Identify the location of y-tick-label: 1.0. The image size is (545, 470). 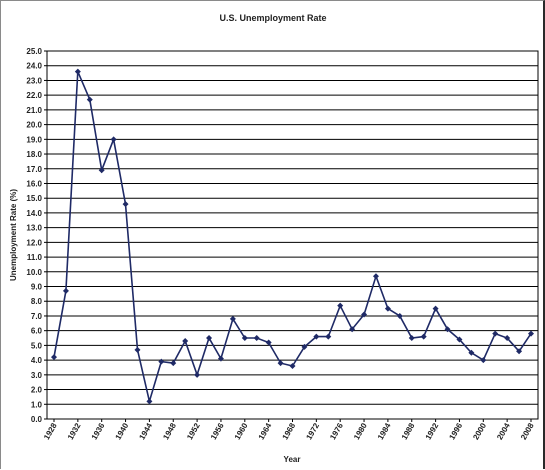
(37, 404).